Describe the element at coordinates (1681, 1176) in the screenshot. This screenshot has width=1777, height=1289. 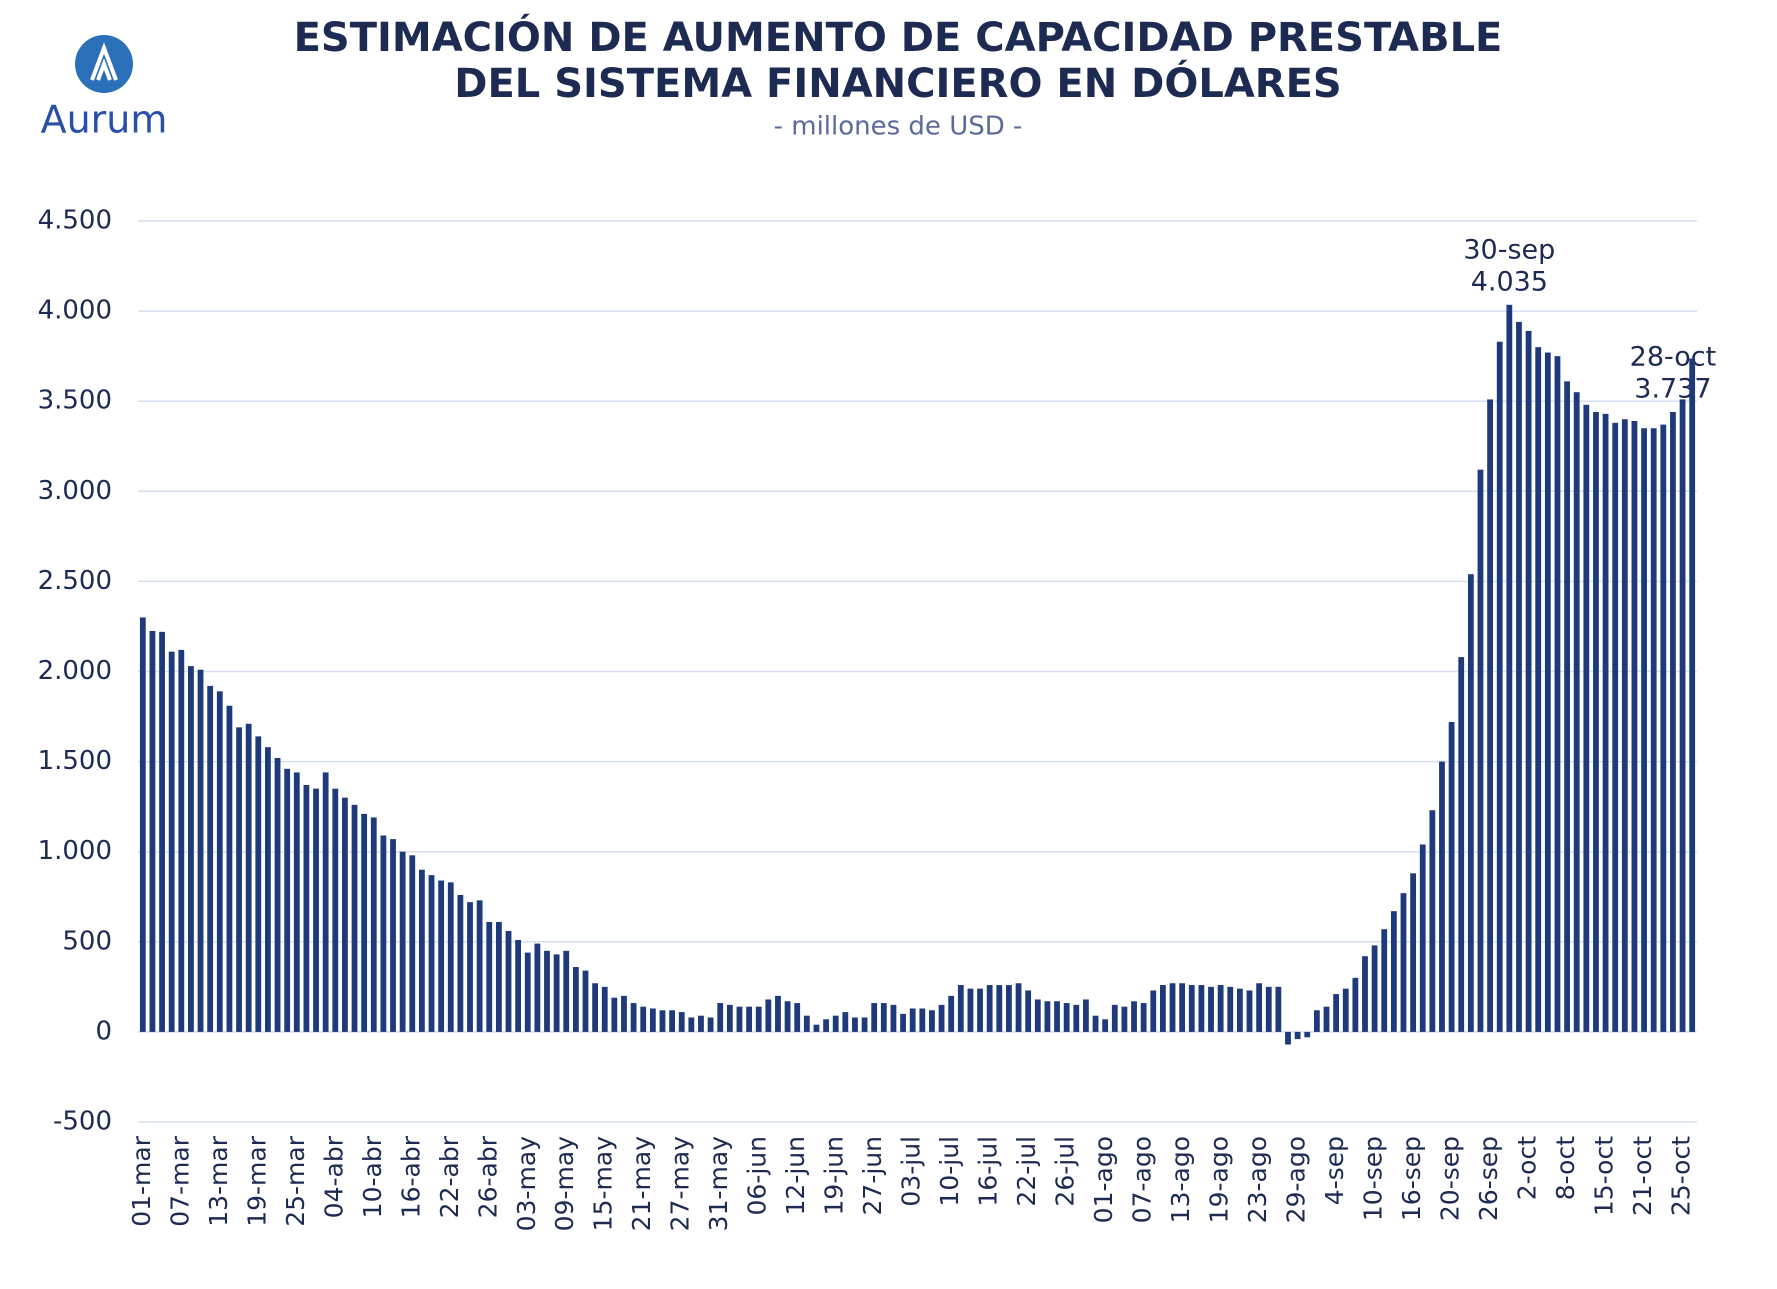
I see `x-tick-label: 25-oct` at that location.